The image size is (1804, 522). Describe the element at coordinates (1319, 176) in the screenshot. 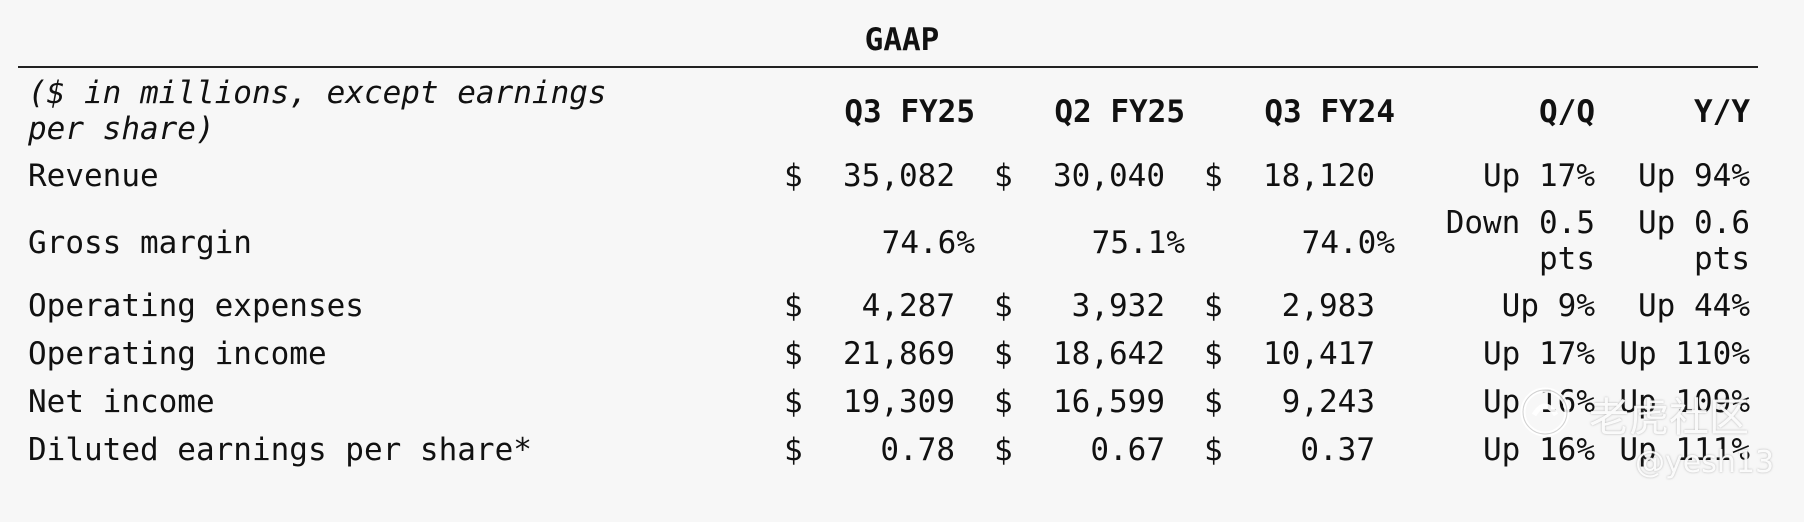

I see `cell-q3-fy24: 18,120` at that location.